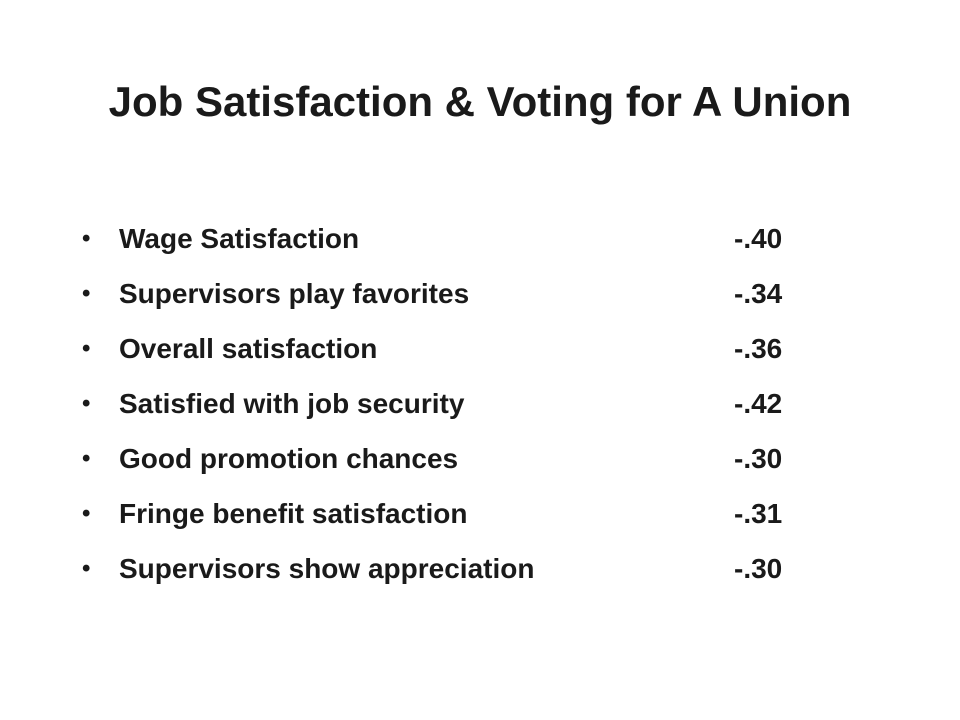  What do you see at coordinates (292, 403) in the screenshot?
I see `item-label: Satisfied with job security` at bounding box center [292, 403].